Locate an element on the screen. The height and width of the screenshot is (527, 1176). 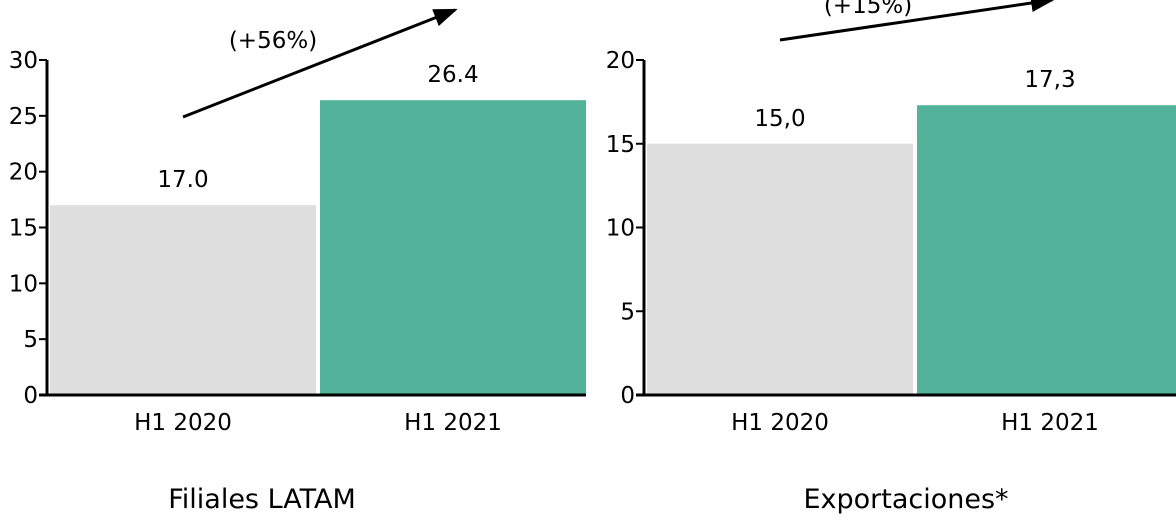
data-label: 15,0 is located at coordinates (779, 119).